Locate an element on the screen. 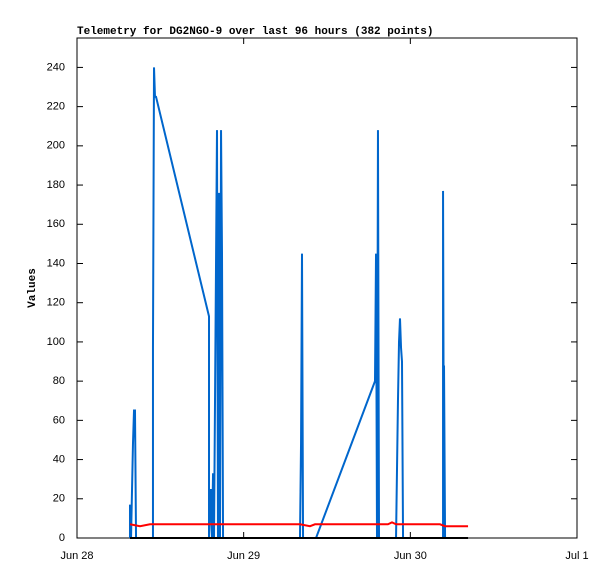  x-tick-label: Jun 29 is located at coordinates (243, 556).